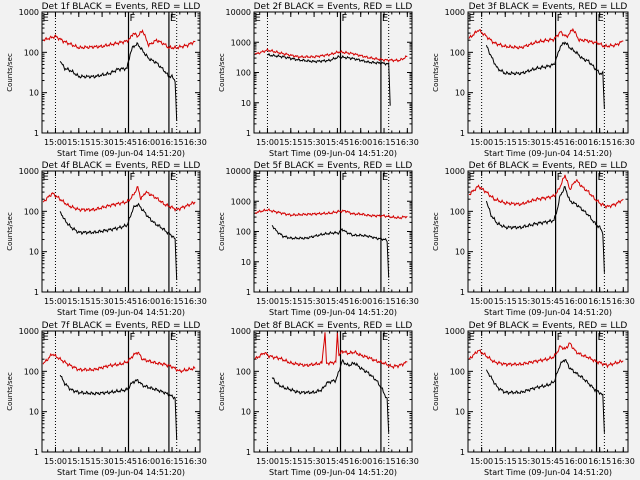  I want to click on panel-title: Det 7f BLACK = Events, RED = LLD, so click(121, 326).